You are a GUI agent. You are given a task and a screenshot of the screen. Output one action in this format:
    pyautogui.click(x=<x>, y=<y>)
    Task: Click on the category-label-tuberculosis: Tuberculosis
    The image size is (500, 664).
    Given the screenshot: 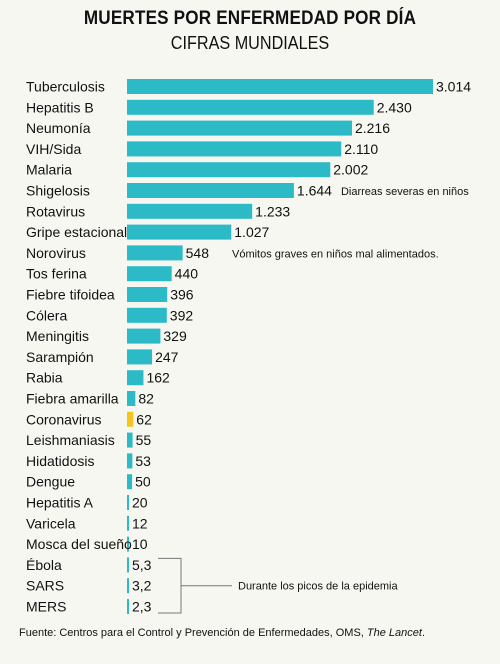 What is the action you would take?
    pyautogui.click(x=65, y=87)
    